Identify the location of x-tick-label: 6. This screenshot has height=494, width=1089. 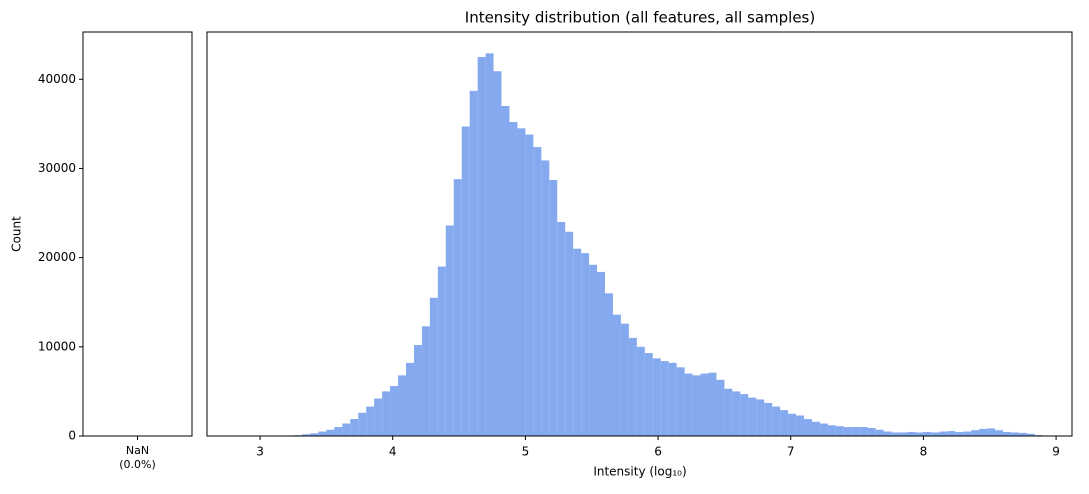
(658, 452).